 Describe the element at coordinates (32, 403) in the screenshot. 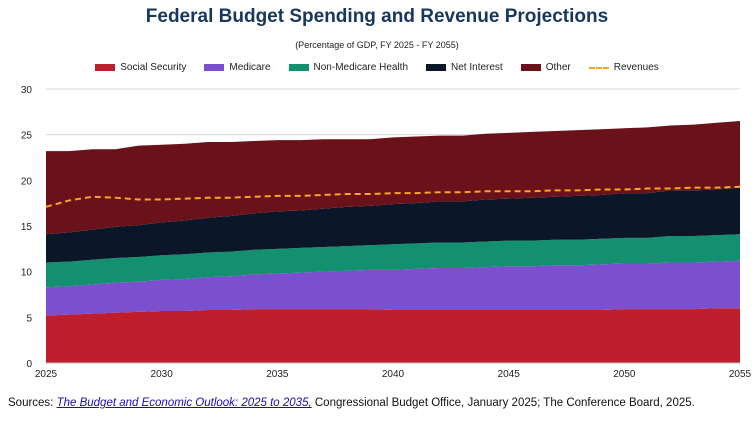

I see `sources-prefix: Sources:` at that location.